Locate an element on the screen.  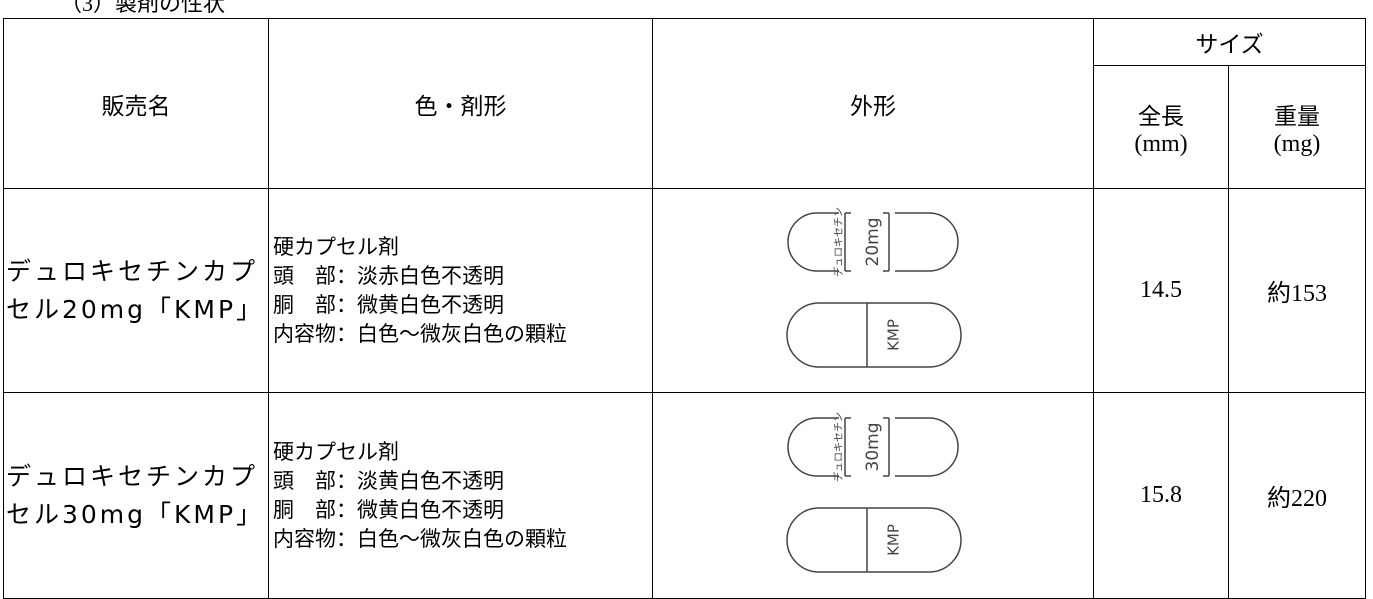
imprint-text: 20mg is located at coordinates (873, 241).